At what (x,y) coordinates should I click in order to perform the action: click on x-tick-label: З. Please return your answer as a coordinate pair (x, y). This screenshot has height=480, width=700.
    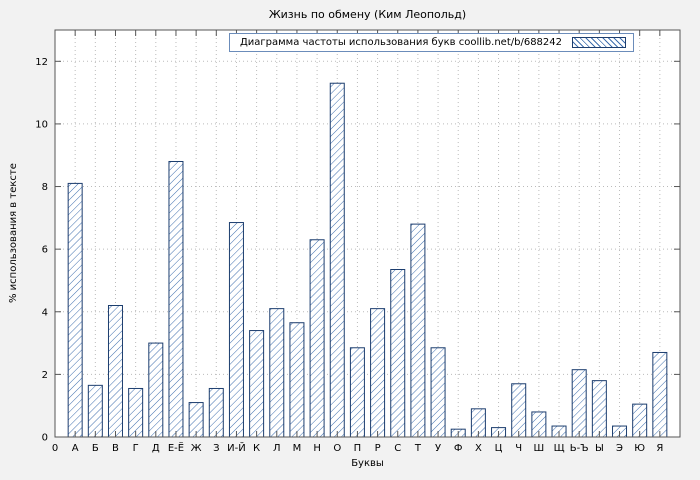
    Looking at the image, I should click on (216, 448).